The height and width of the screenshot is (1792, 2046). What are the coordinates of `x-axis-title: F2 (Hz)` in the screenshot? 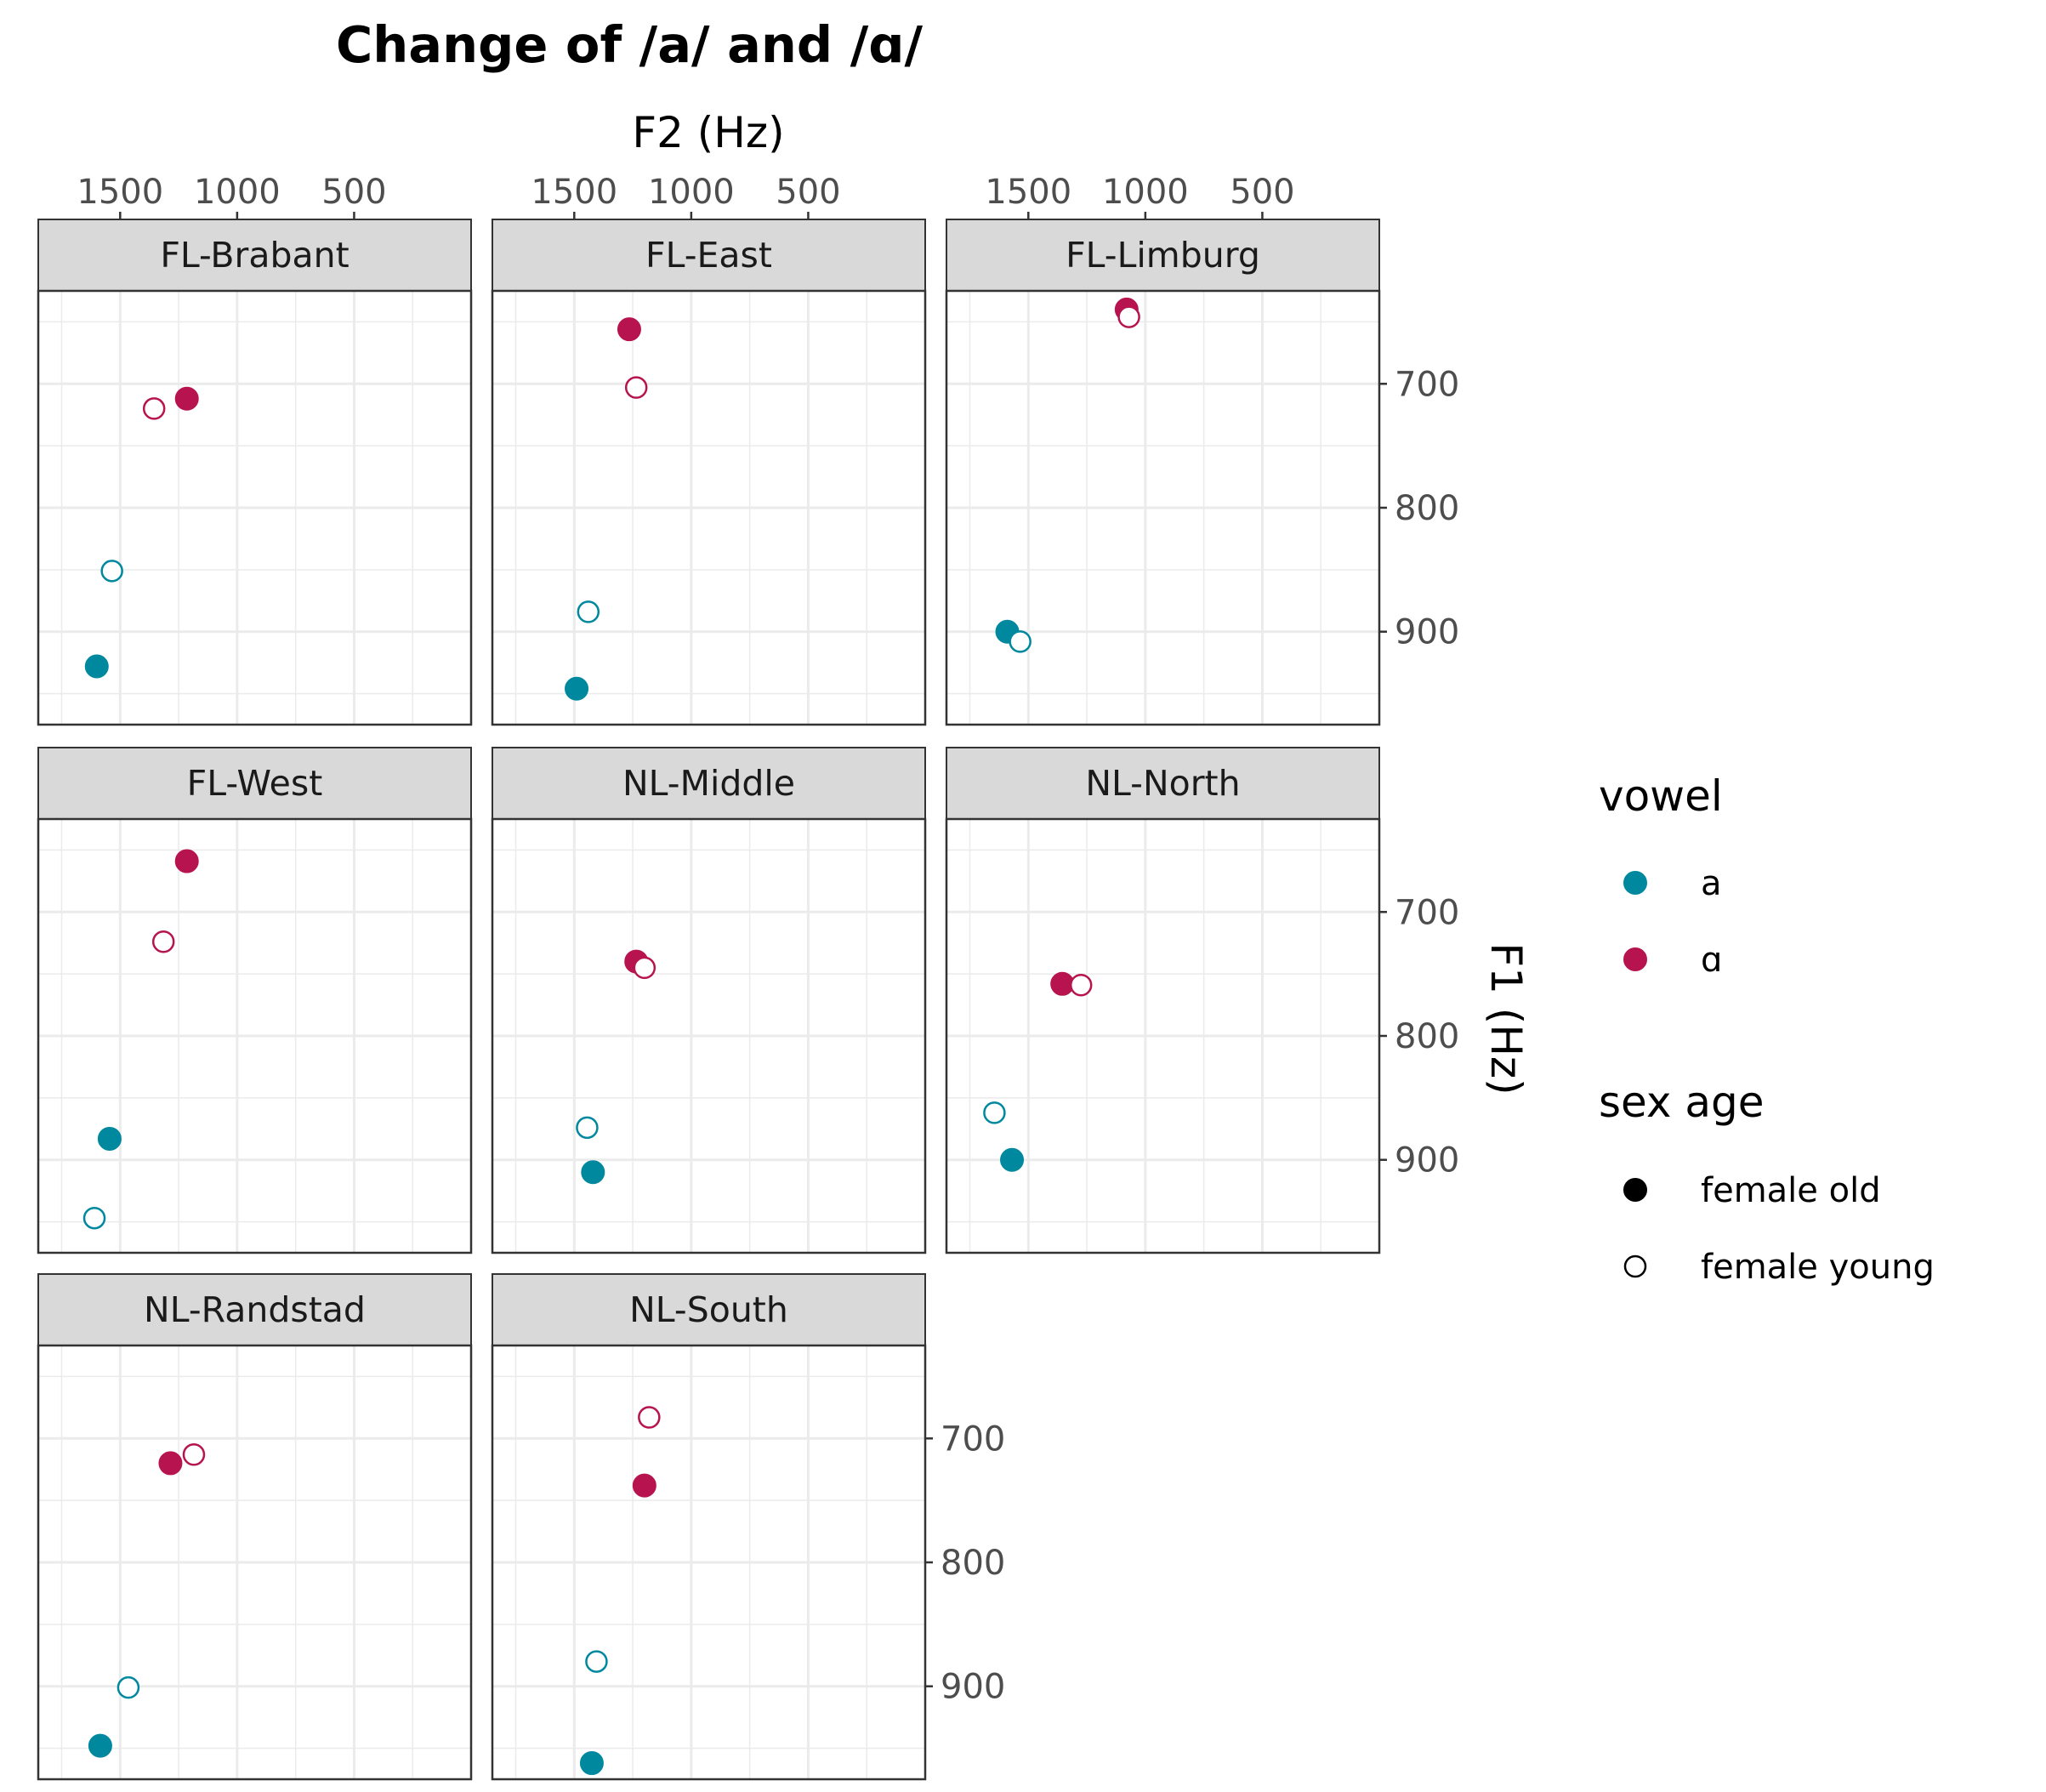 It's located at (708, 132).